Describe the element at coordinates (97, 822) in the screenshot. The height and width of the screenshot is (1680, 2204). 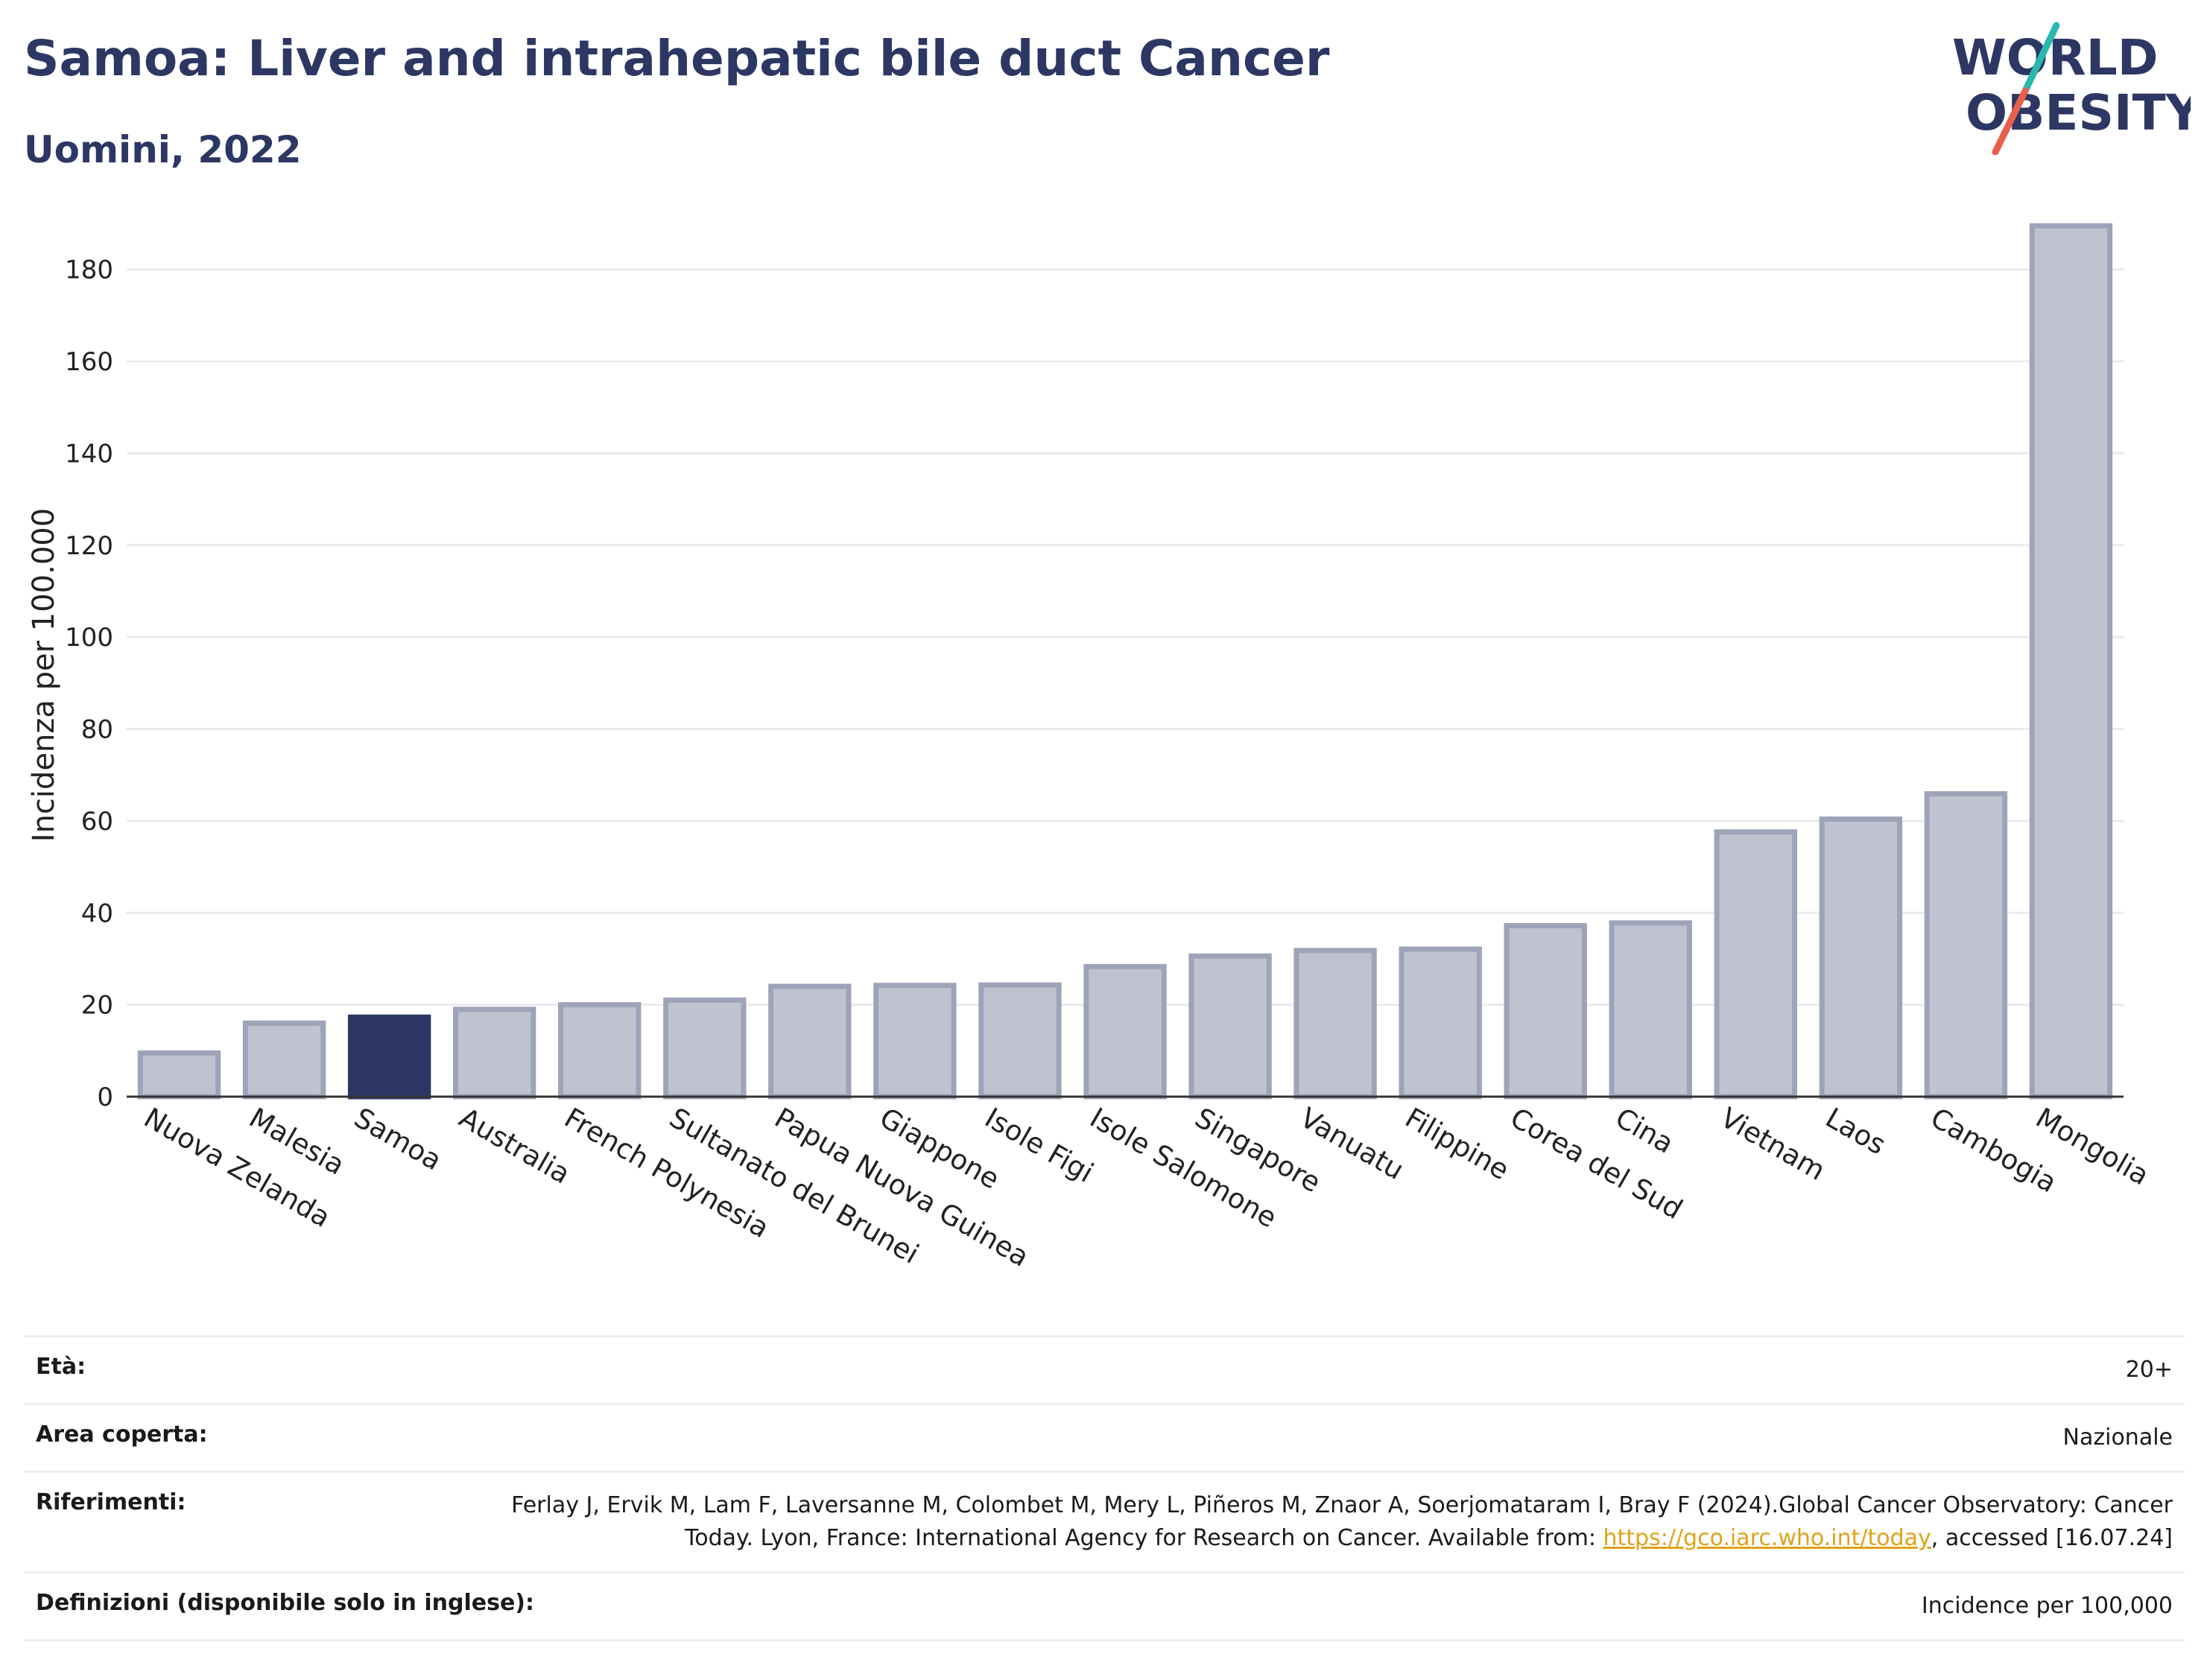
I see `y-tick-label: 60` at that location.